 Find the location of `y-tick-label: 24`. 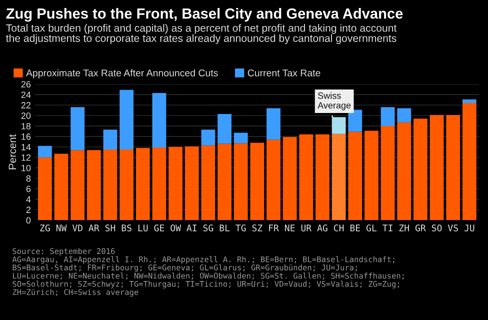

y-tick-label: 24 is located at coordinates (26, 95).